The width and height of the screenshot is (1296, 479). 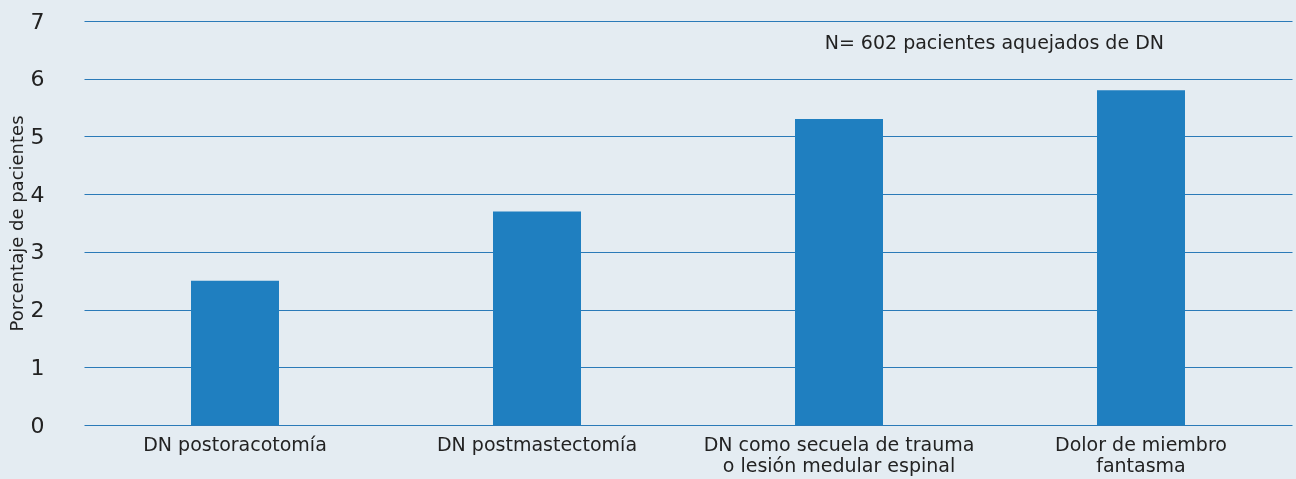 I want to click on x-tick-label: Dolor de miembro fantasma, so click(x=1141, y=454).